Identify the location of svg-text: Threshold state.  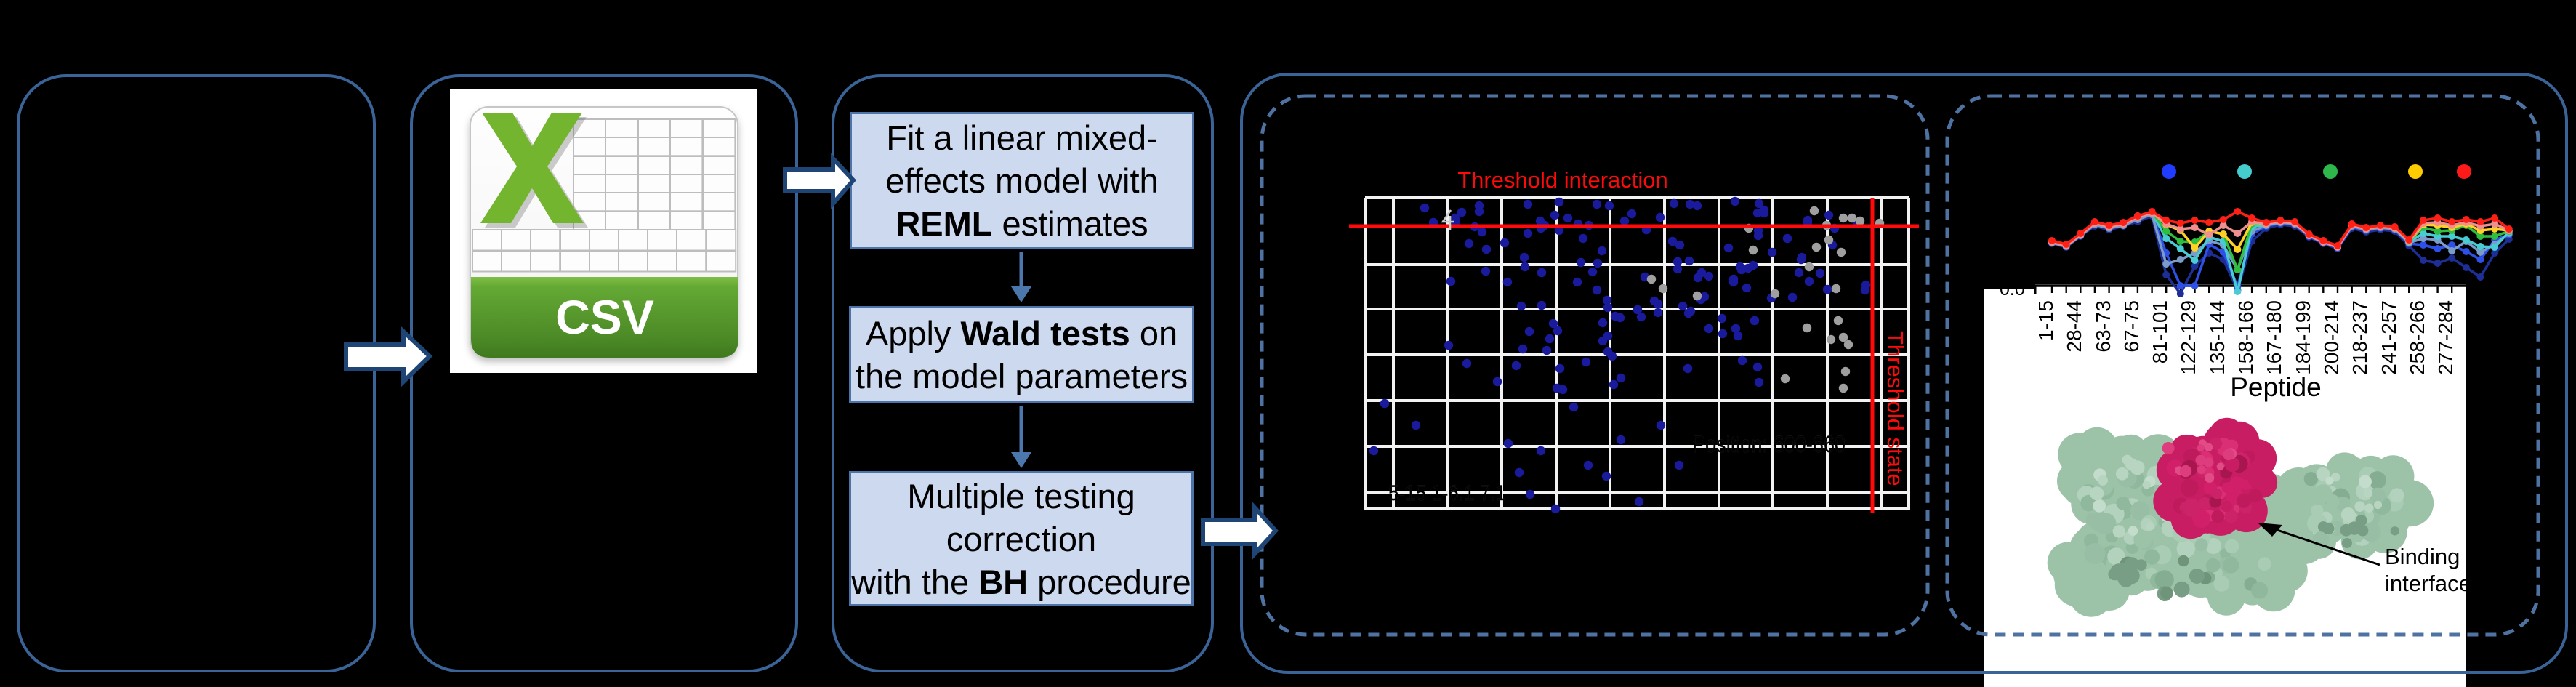
(1895, 408).